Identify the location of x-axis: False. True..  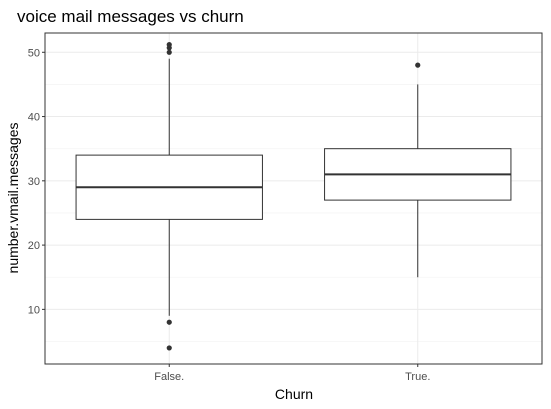
(292, 373).